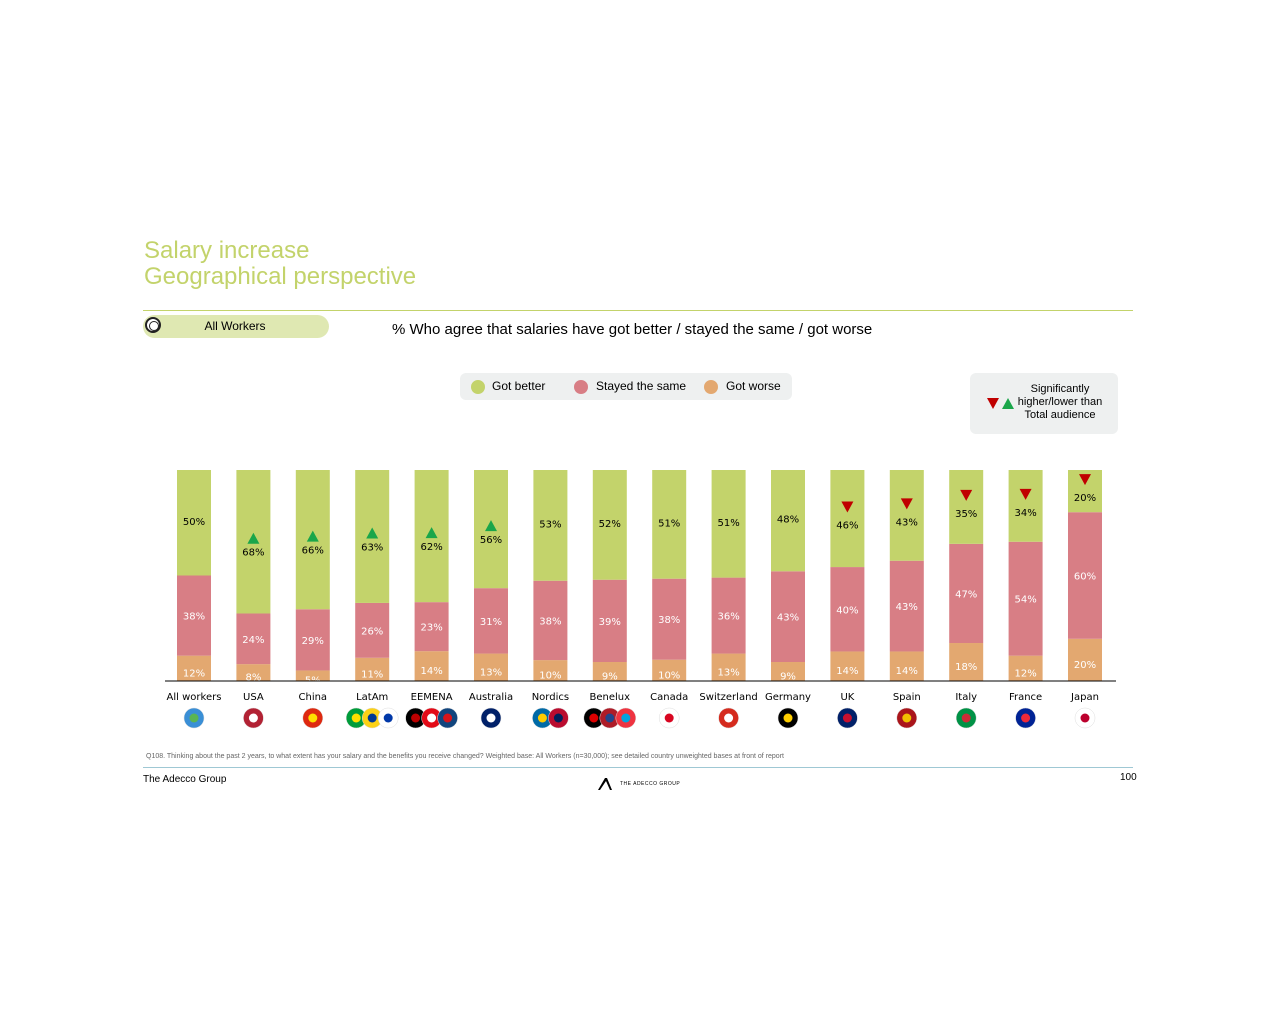 This screenshot has width=1280, height=1024. Describe the element at coordinates (610, 677) in the screenshot. I see `label-got-worse-benelux: 9%` at that location.